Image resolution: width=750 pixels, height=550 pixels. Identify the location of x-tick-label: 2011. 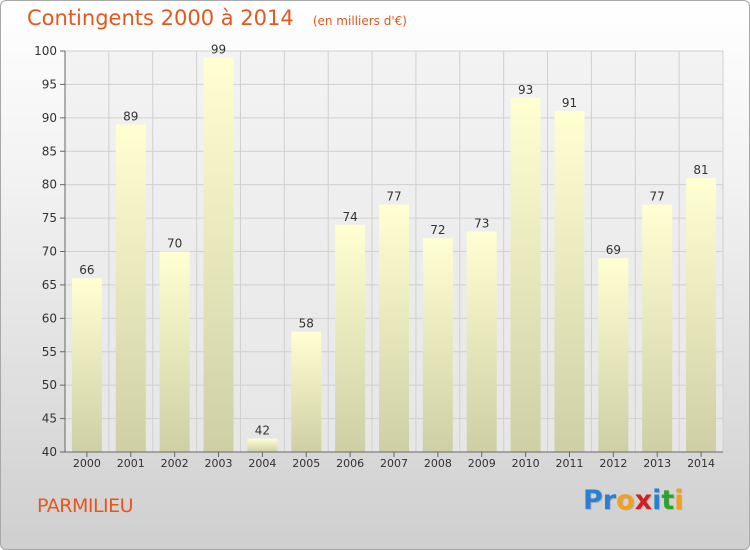
(569, 463).